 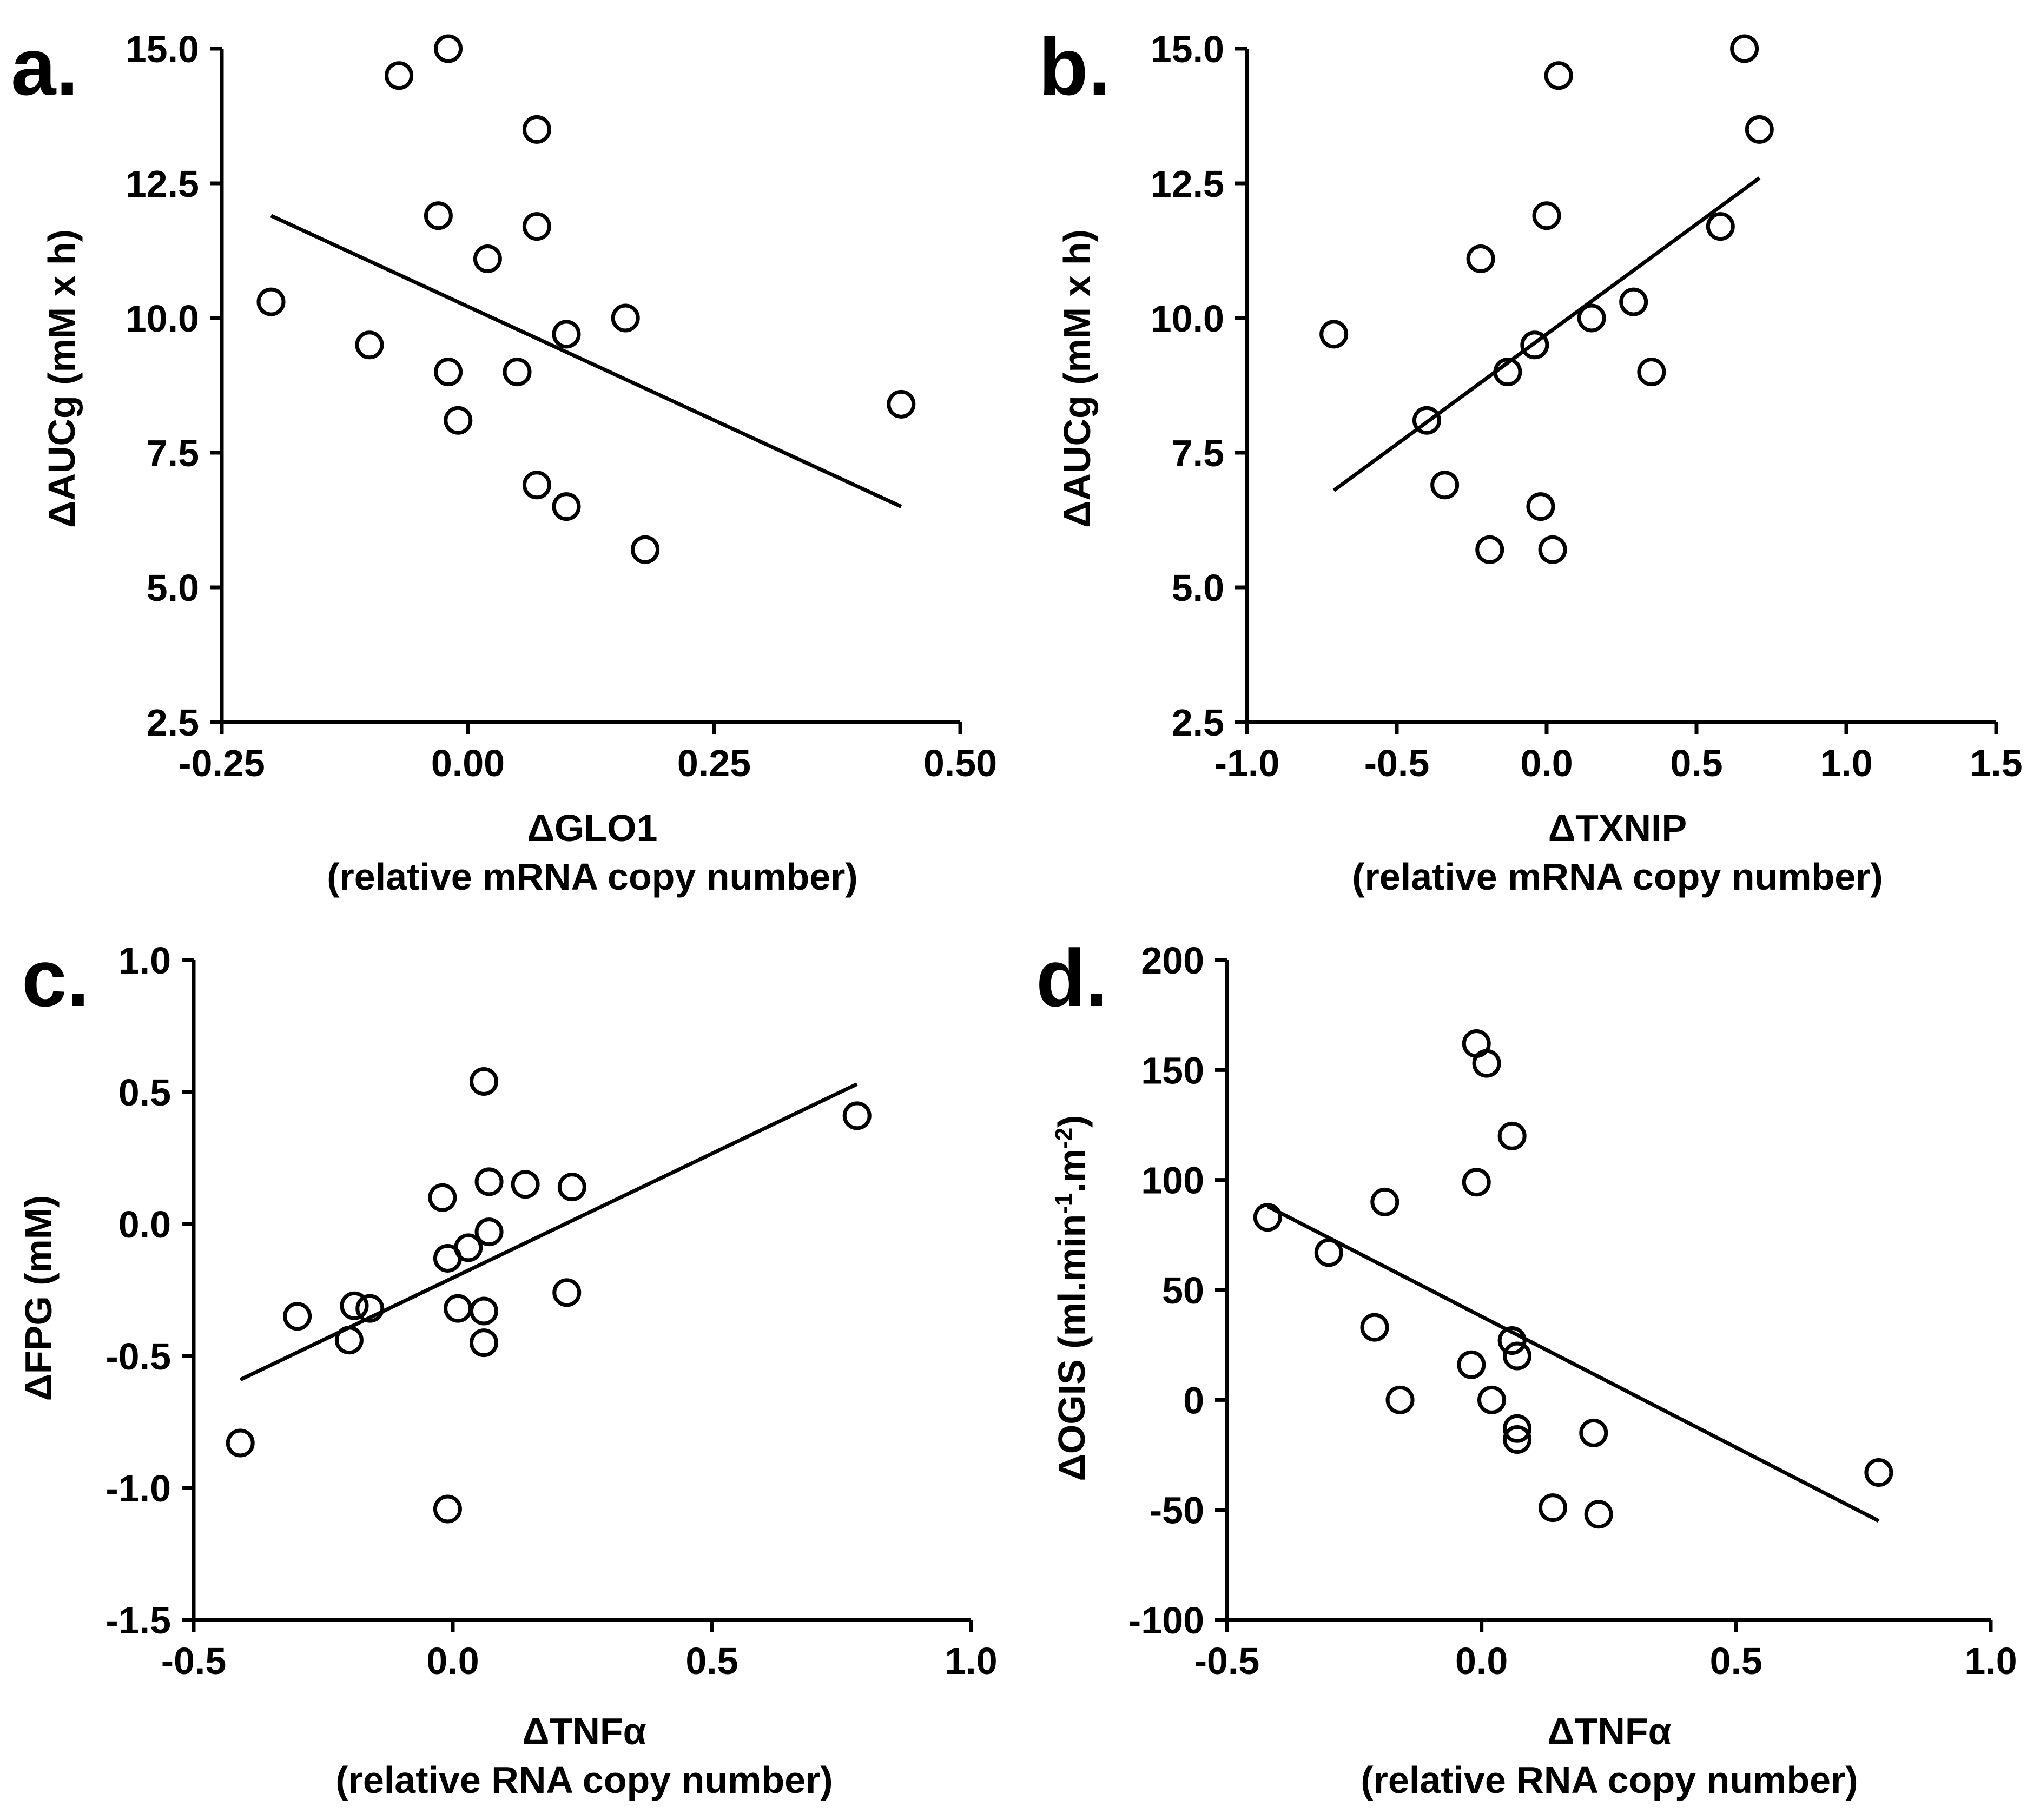 What do you see at coordinates (1990, 1661) in the screenshot?
I see `panel-d-x-tick-label: 1.0` at bounding box center [1990, 1661].